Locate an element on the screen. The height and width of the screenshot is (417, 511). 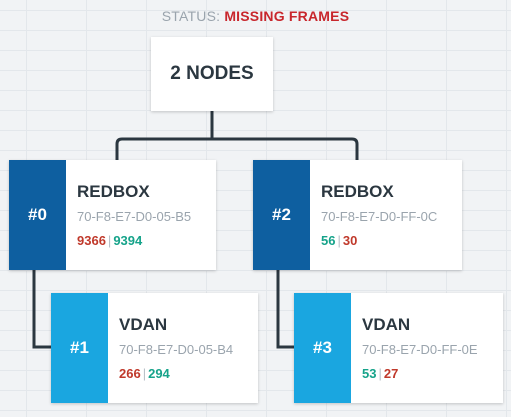
node-id: #1 is located at coordinates (79, 347).